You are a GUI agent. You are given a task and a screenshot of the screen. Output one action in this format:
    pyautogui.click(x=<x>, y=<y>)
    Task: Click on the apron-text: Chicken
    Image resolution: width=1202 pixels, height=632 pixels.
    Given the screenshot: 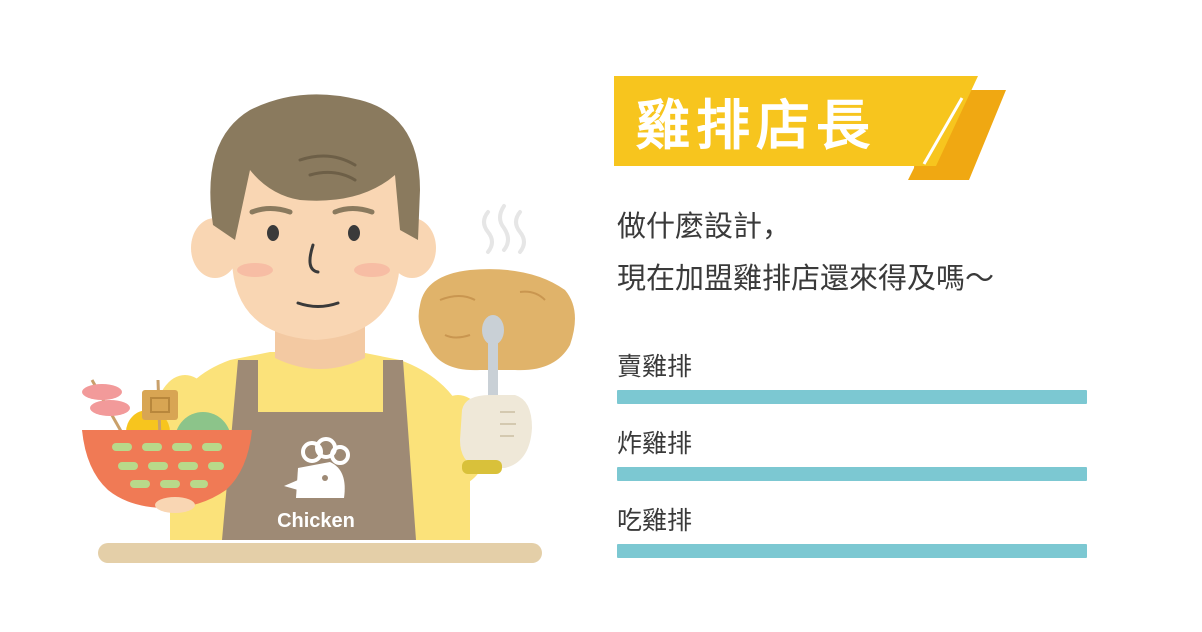 What is the action you would take?
    pyautogui.click(x=316, y=521)
    